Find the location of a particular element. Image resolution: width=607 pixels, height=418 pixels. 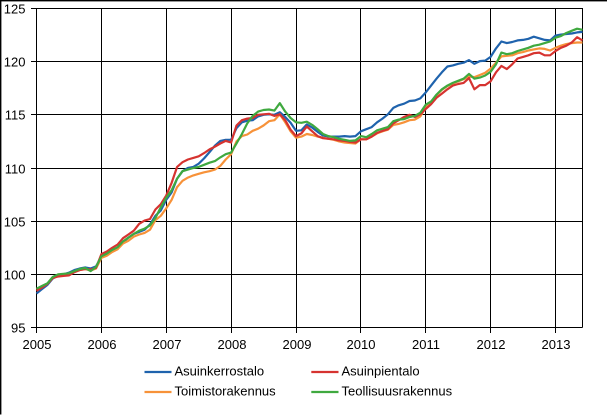

svg-text: 120 is located at coordinates (15, 61).